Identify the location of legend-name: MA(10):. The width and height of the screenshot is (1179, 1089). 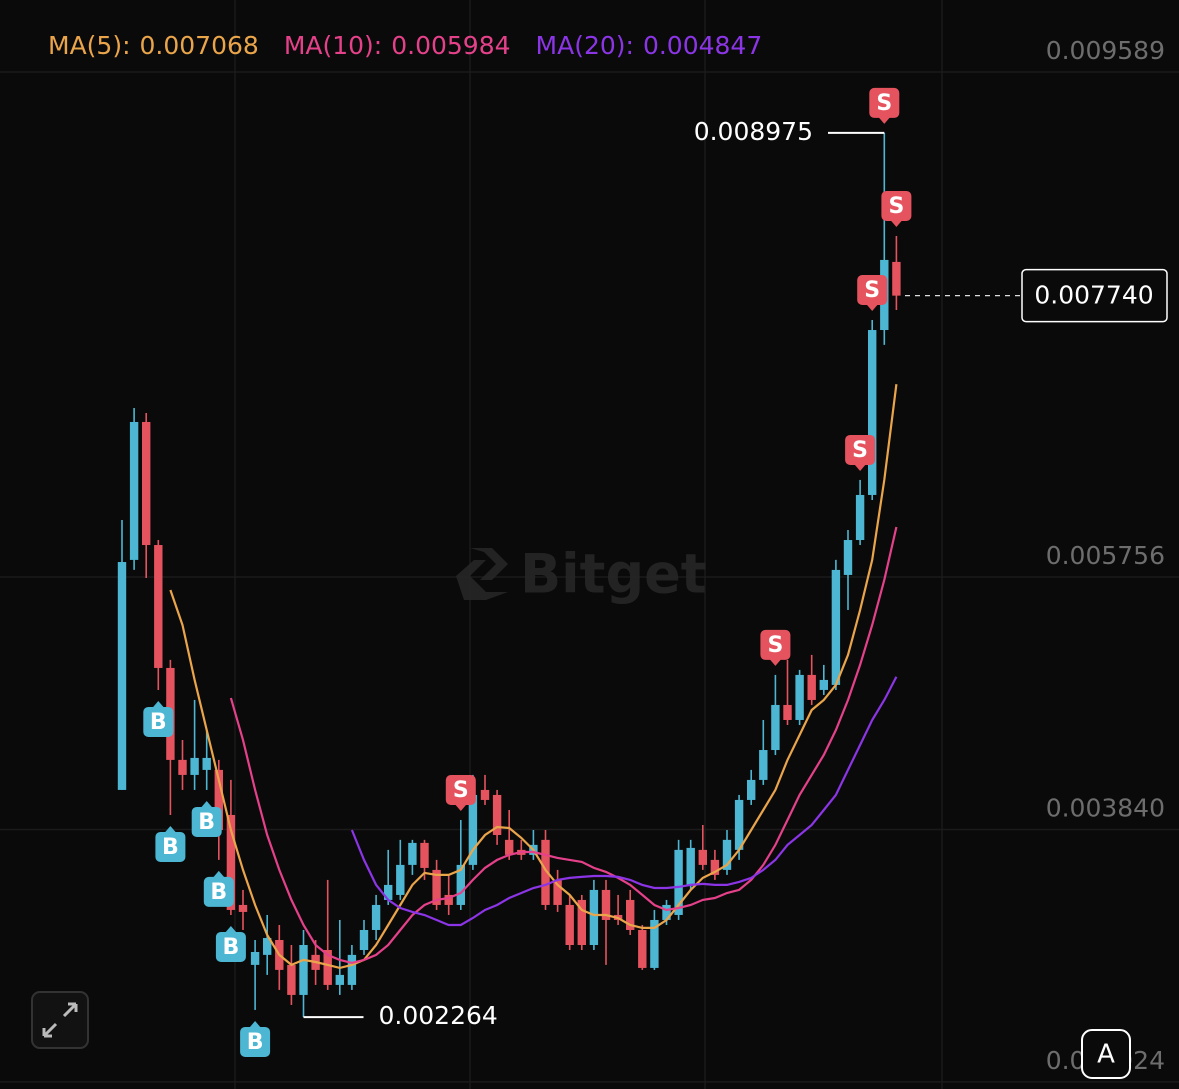
(333, 45).